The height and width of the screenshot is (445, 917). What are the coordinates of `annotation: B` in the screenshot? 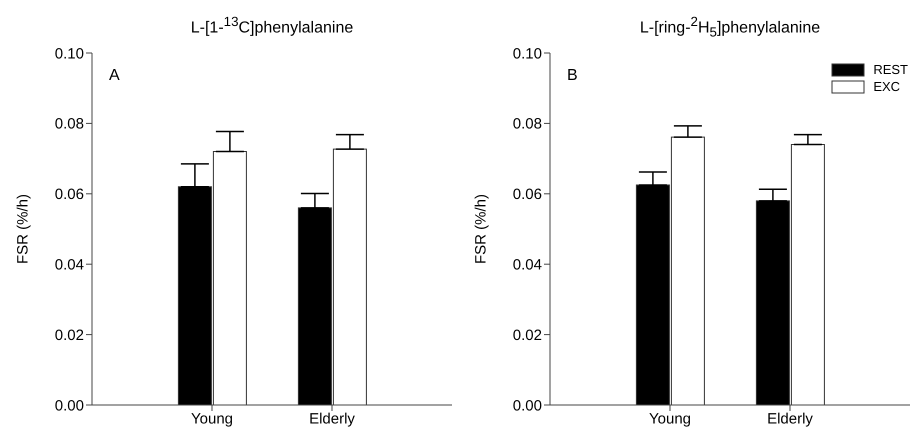 It's located at (572, 76).